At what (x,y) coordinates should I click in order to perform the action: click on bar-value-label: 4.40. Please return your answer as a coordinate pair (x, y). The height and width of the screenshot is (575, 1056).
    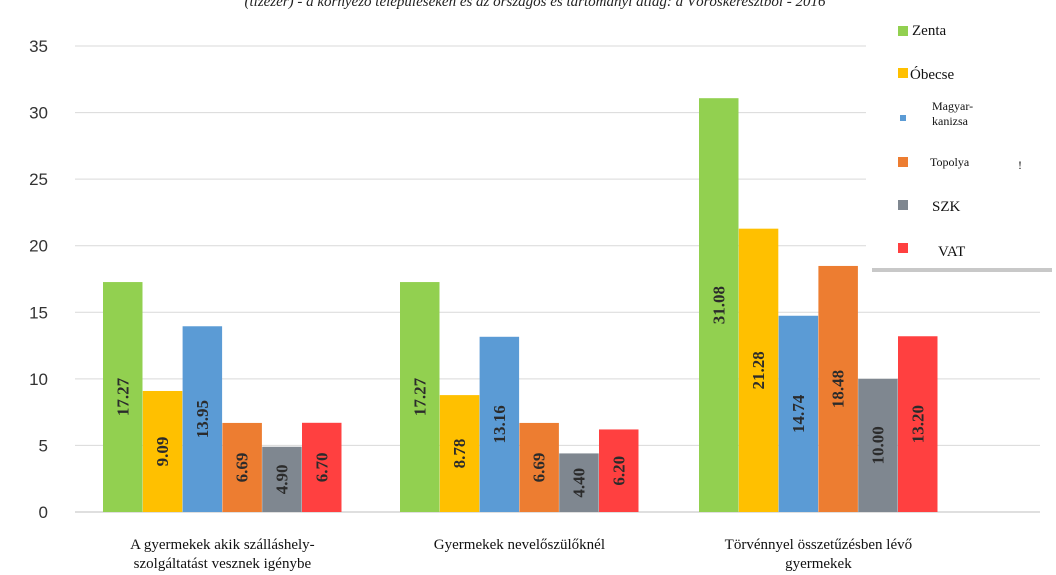
    Looking at the image, I should click on (578, 483).